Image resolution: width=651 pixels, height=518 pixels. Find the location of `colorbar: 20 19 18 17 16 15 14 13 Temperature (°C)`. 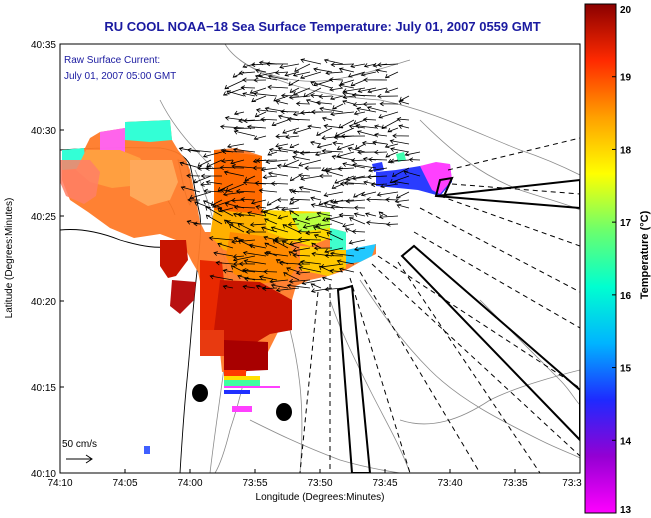

colorbar: 20 19 18 17 16 15 14 13 Temperature (°C) is located at coordinates (617, 259).